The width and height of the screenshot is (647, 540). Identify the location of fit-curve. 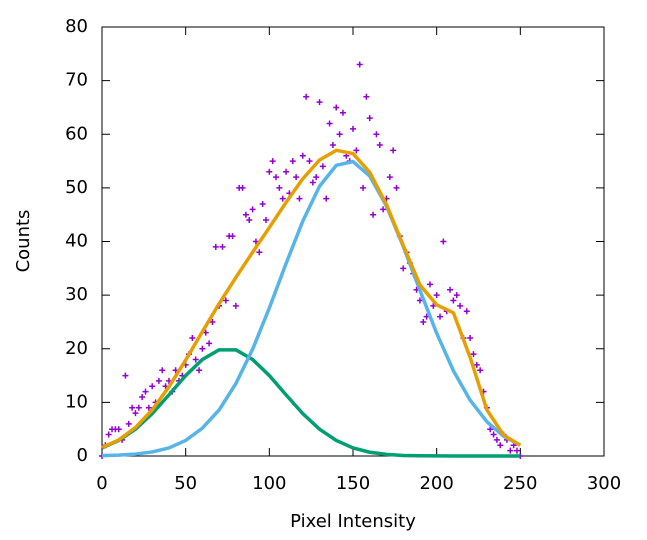
(311, 403).